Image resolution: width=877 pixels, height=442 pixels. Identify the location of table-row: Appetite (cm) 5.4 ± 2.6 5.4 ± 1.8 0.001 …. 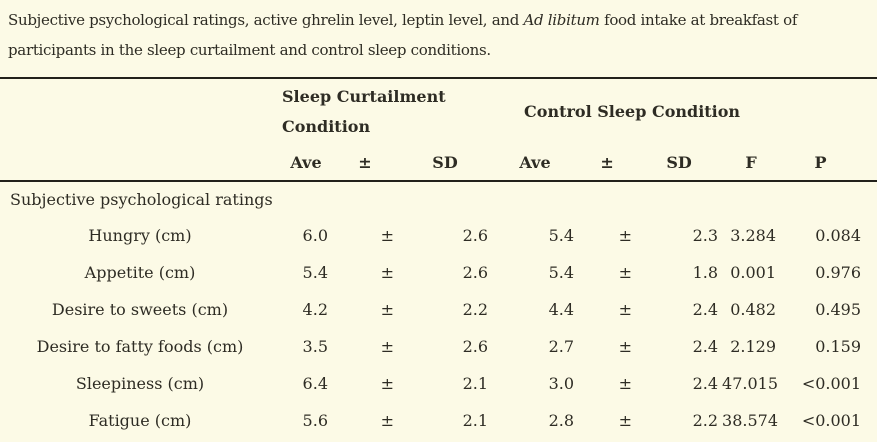
(438, 272).